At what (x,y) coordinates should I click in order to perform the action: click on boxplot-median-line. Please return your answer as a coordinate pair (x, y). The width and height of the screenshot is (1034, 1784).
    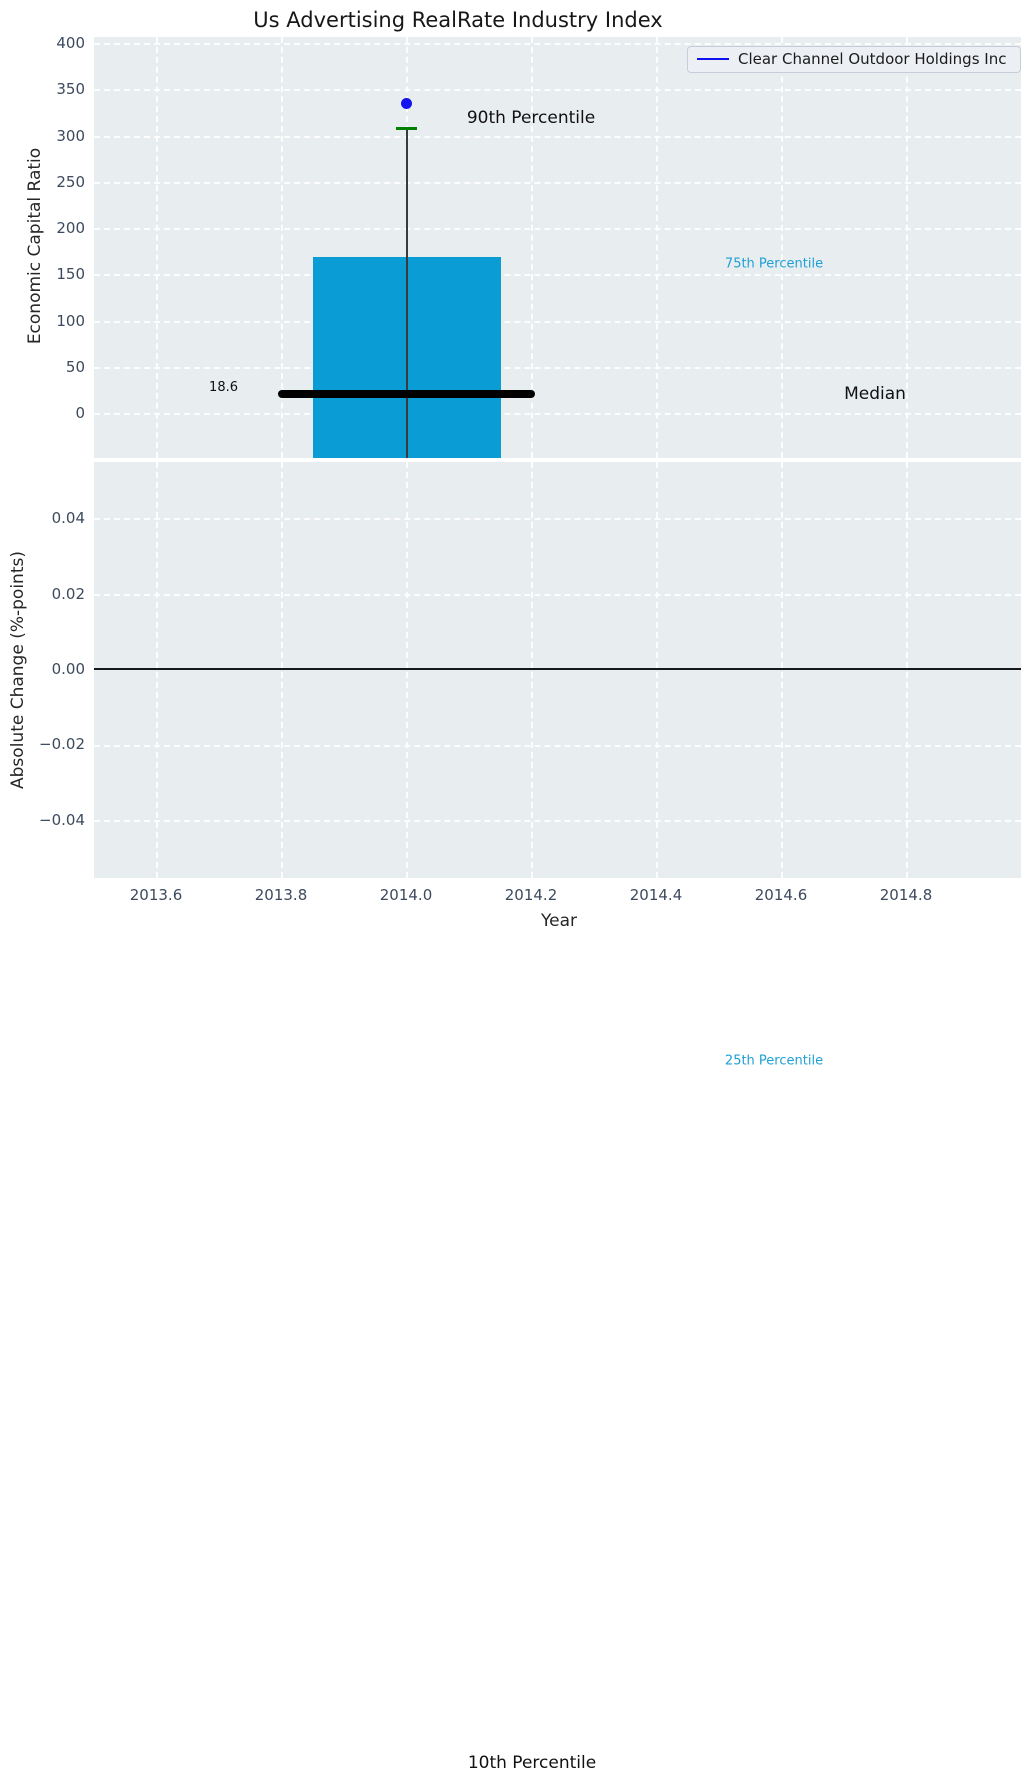
    Looking at the image, I should click on (406, 394).